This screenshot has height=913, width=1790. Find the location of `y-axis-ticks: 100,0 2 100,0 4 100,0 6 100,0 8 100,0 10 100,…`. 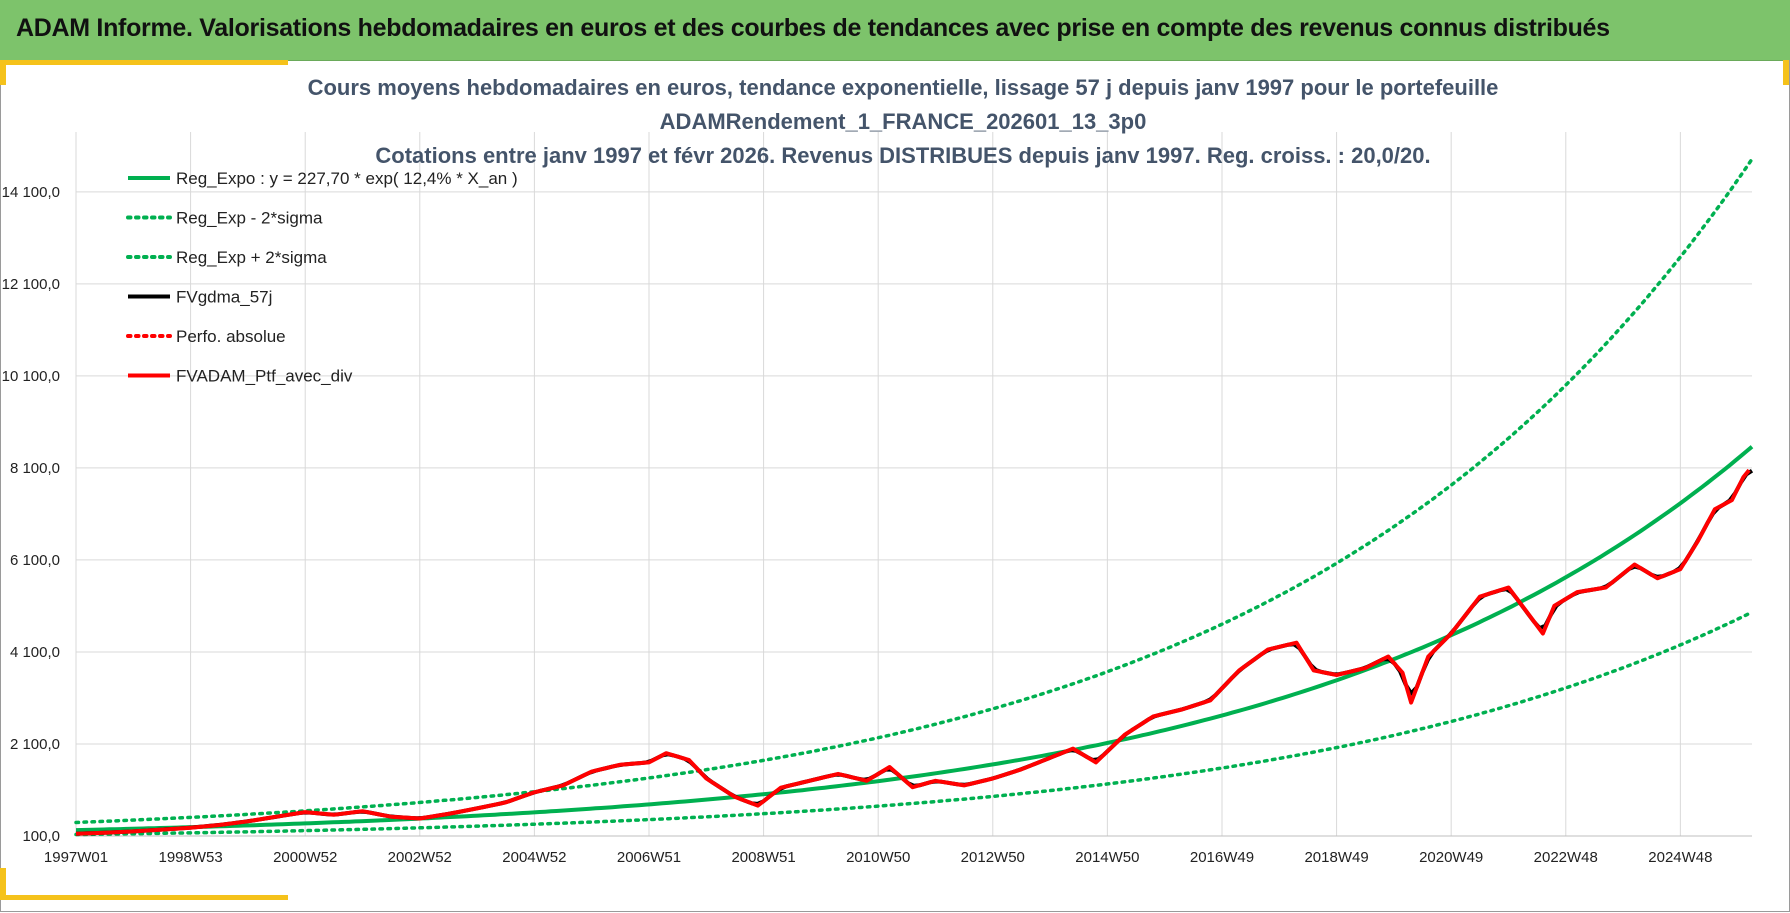

y-axis-ticks: 100,0 2 100,0 4 100,0 6 100,0 8 100,0 10 100,… is located at coordinates (31, 514).